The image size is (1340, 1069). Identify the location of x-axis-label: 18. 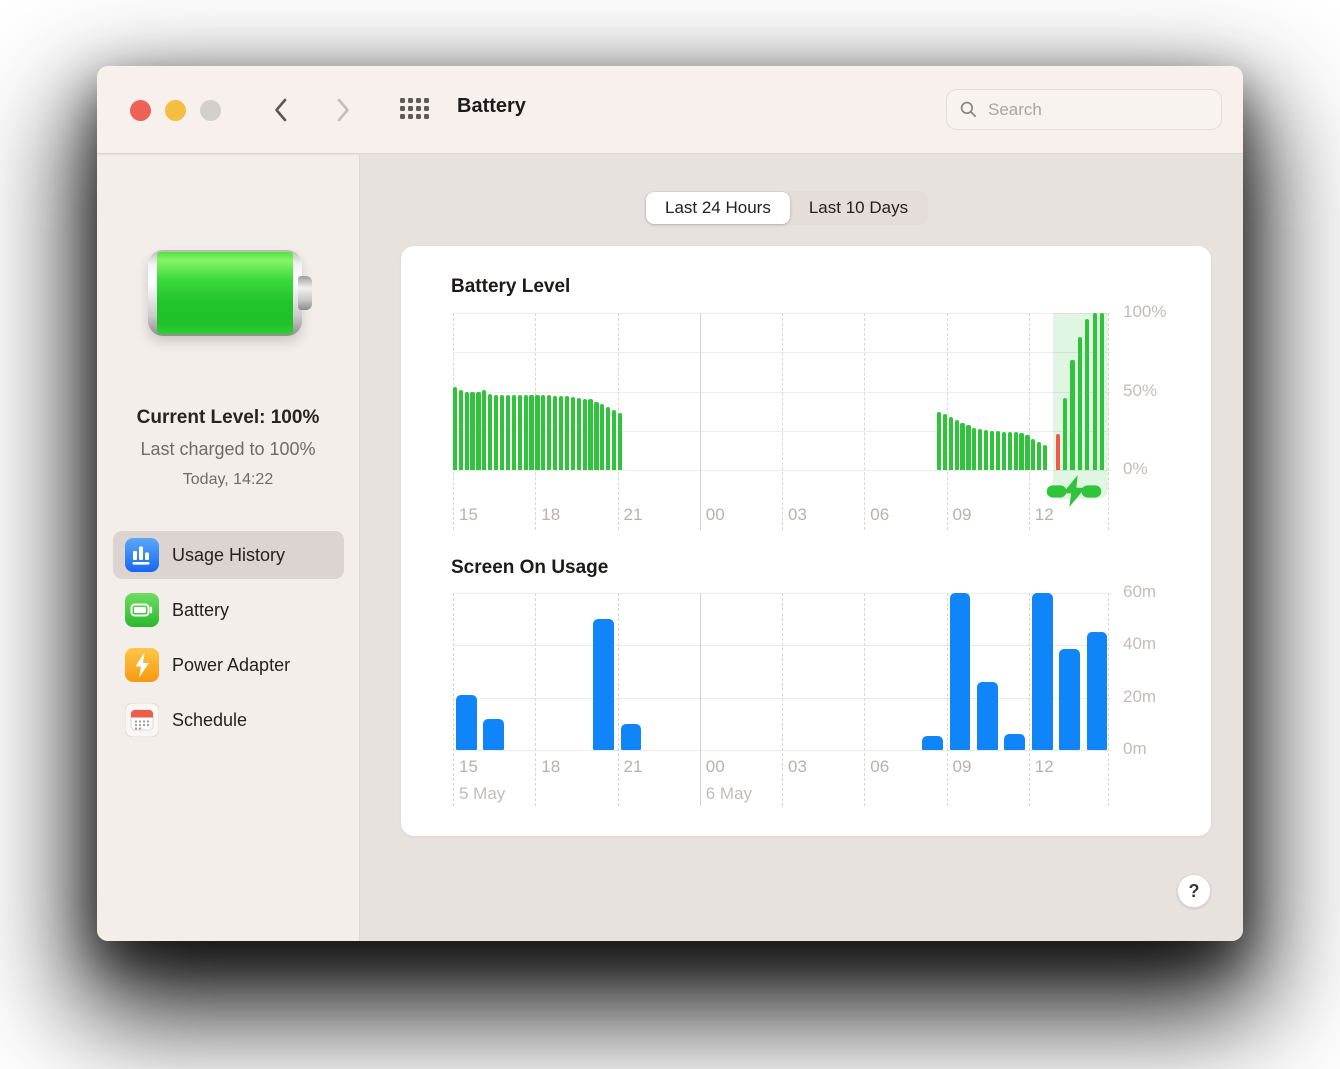
(551, 766).